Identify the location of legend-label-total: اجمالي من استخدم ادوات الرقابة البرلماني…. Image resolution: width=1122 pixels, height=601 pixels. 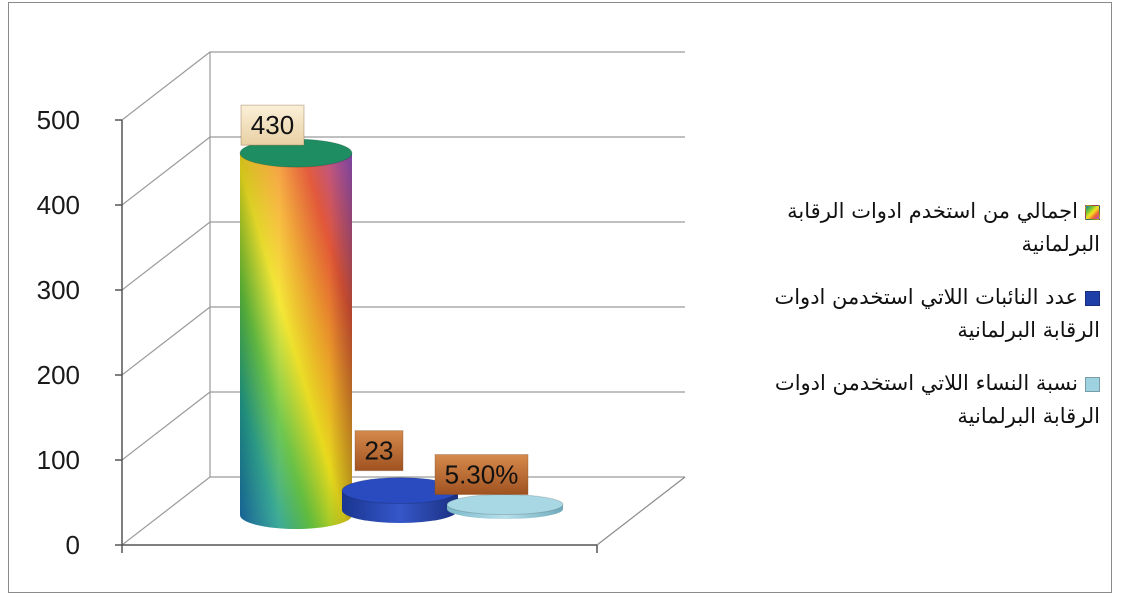
(943, 227).